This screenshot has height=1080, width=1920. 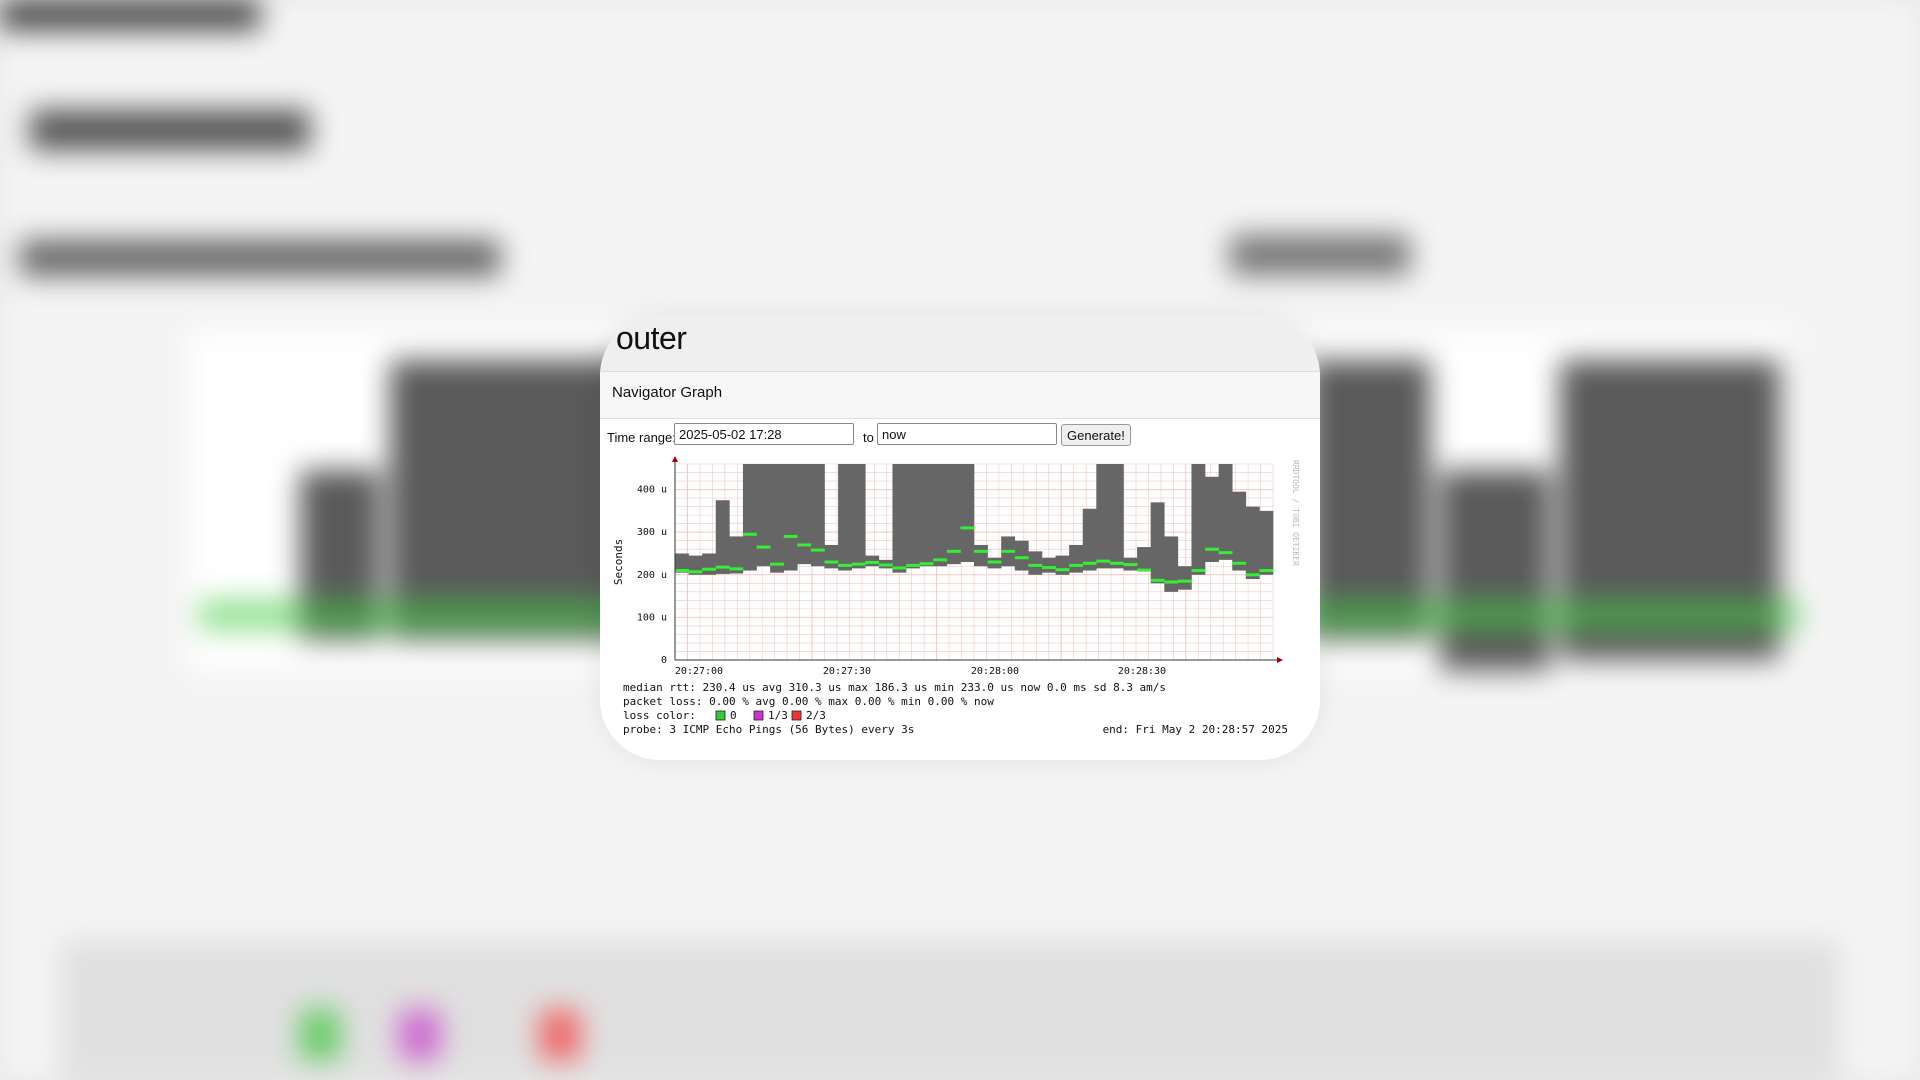 What do you see at coordinates (618, 562) in the screenshot?
I see `y-axis-label: Seconds` at bounding box center [618, 562].